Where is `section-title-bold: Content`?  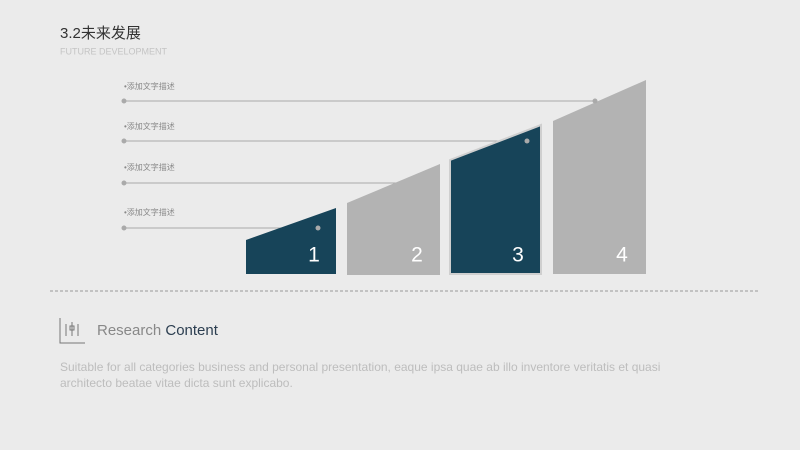 section-title-bold: Content is located at coordinates (191, 330).